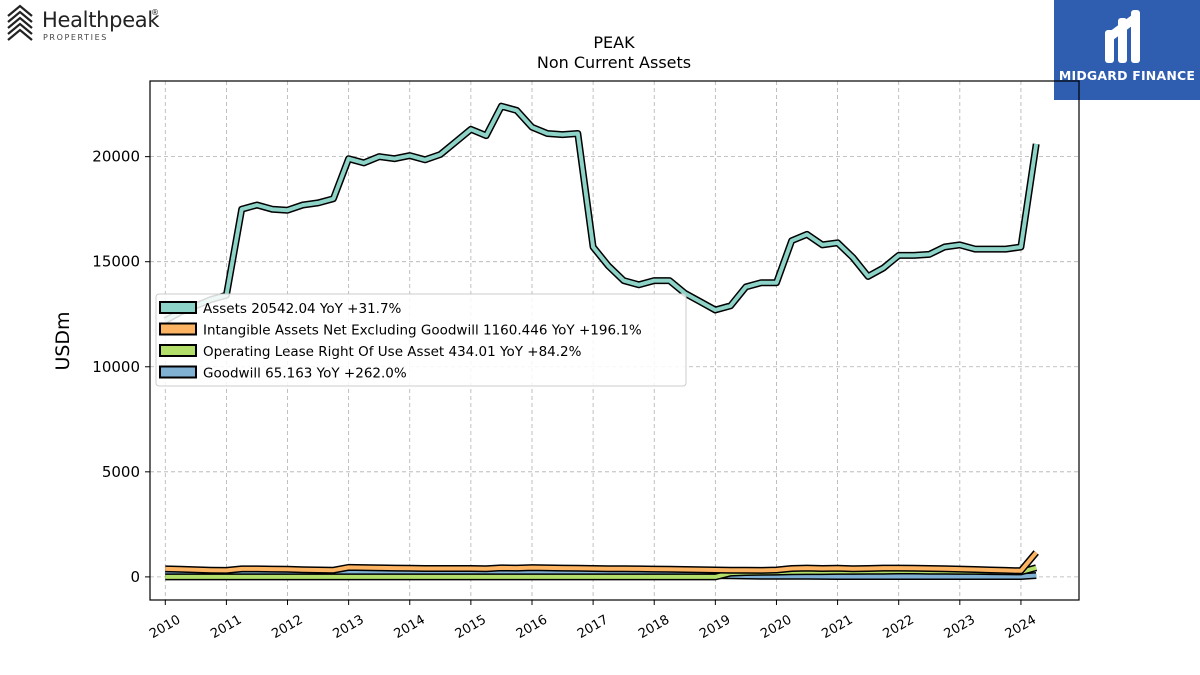 Image resolution: width=1200 pixels, height=675 pixels. I want to click on x-tick-label-0: 2010, so click(165, 627).